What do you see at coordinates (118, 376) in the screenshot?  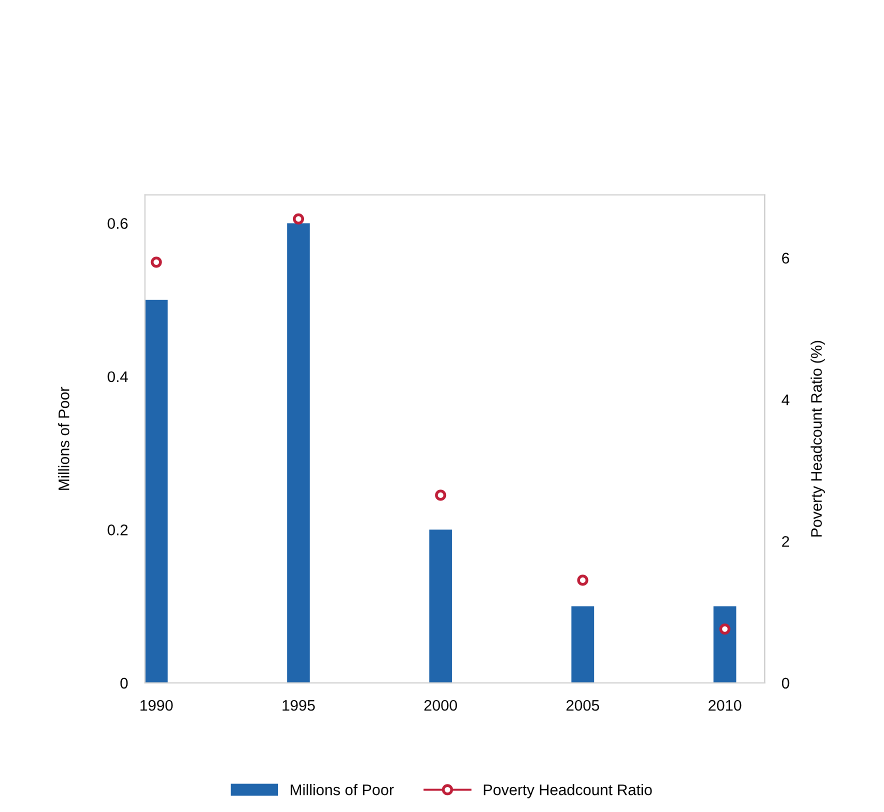 I see `y-tick-label: 0.4` at bounding box center [118, 376].